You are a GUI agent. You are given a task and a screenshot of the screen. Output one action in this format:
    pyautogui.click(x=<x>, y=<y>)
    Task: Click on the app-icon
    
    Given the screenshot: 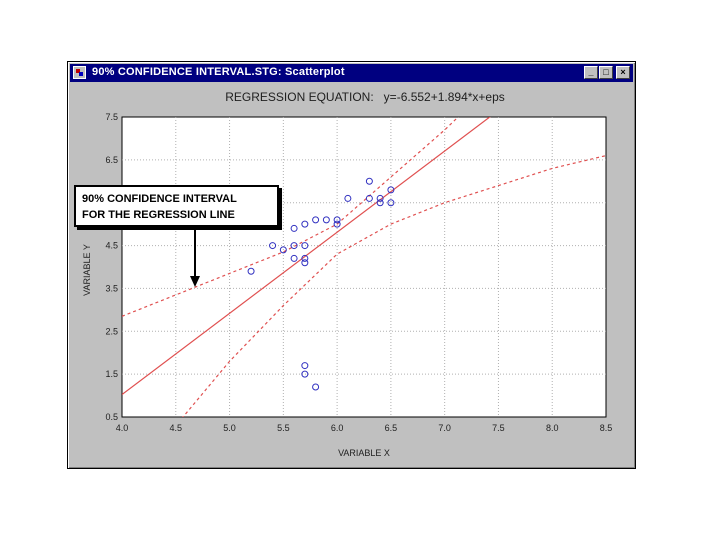 What is the action you would take?
    pyautogui.click(x=79, y=72)
    